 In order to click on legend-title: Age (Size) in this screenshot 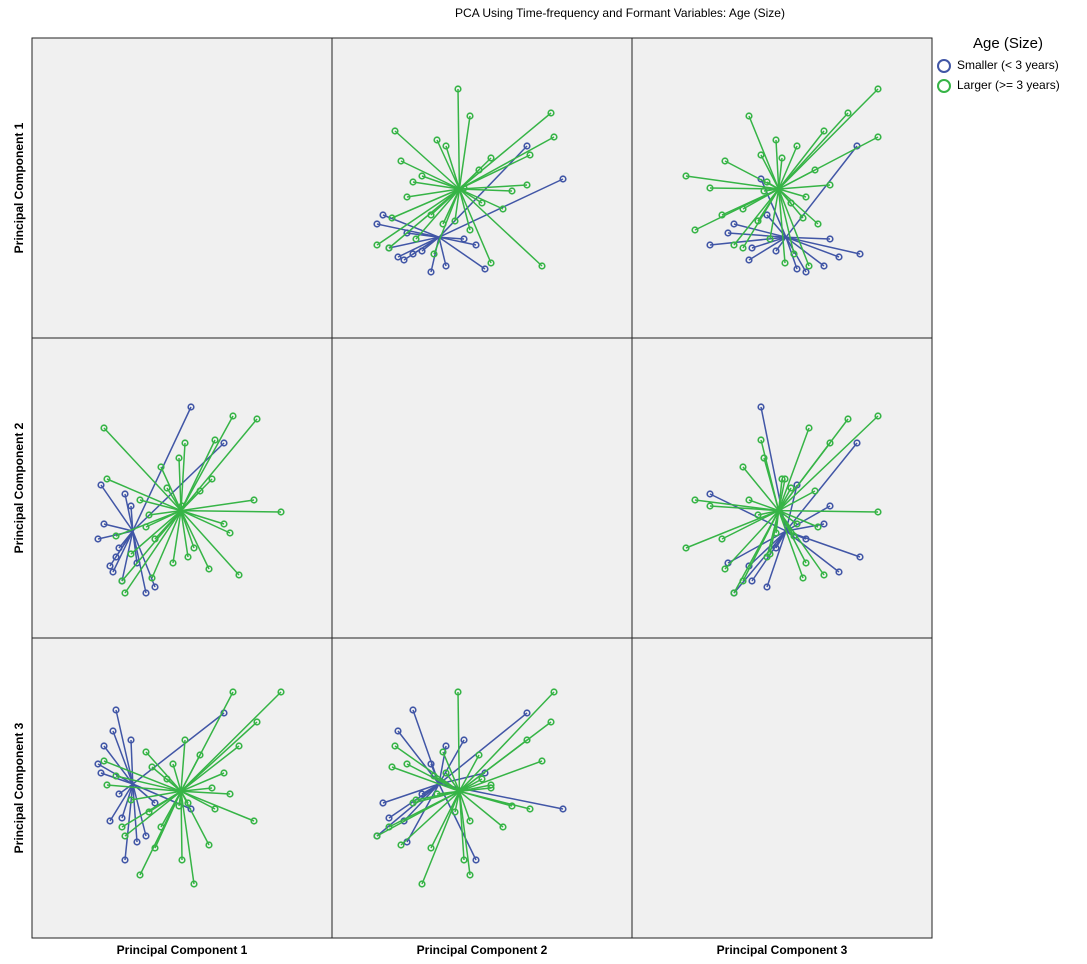, I will do `click(1008, 43)`.